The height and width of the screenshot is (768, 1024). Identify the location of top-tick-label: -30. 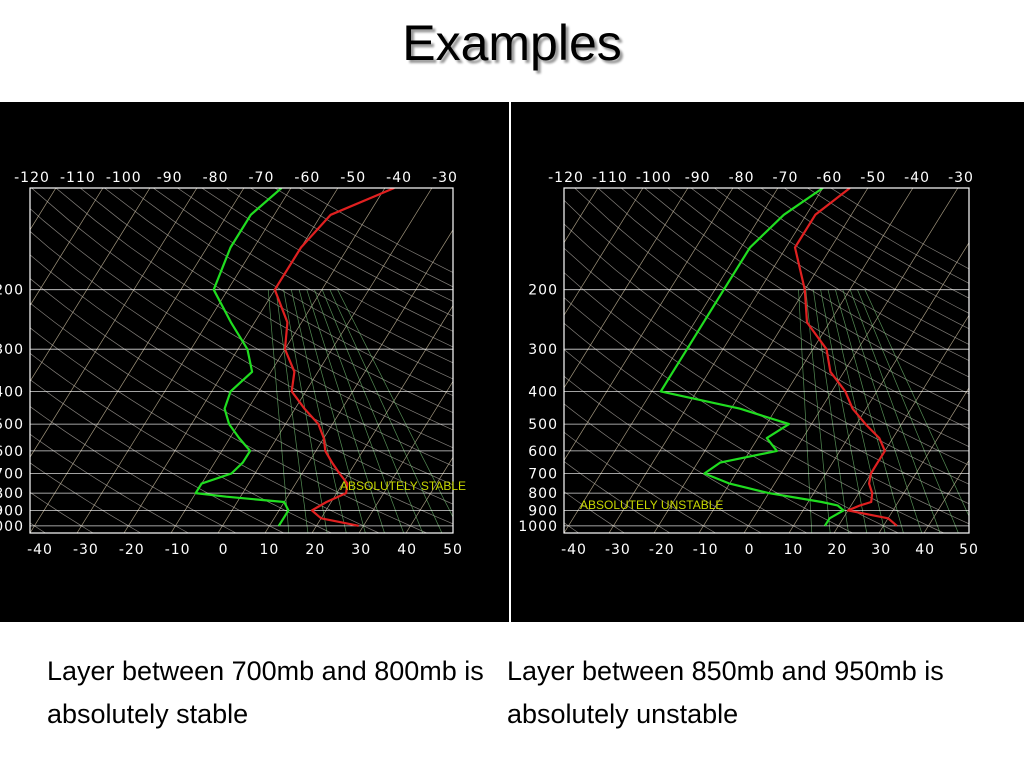
(961, 178).